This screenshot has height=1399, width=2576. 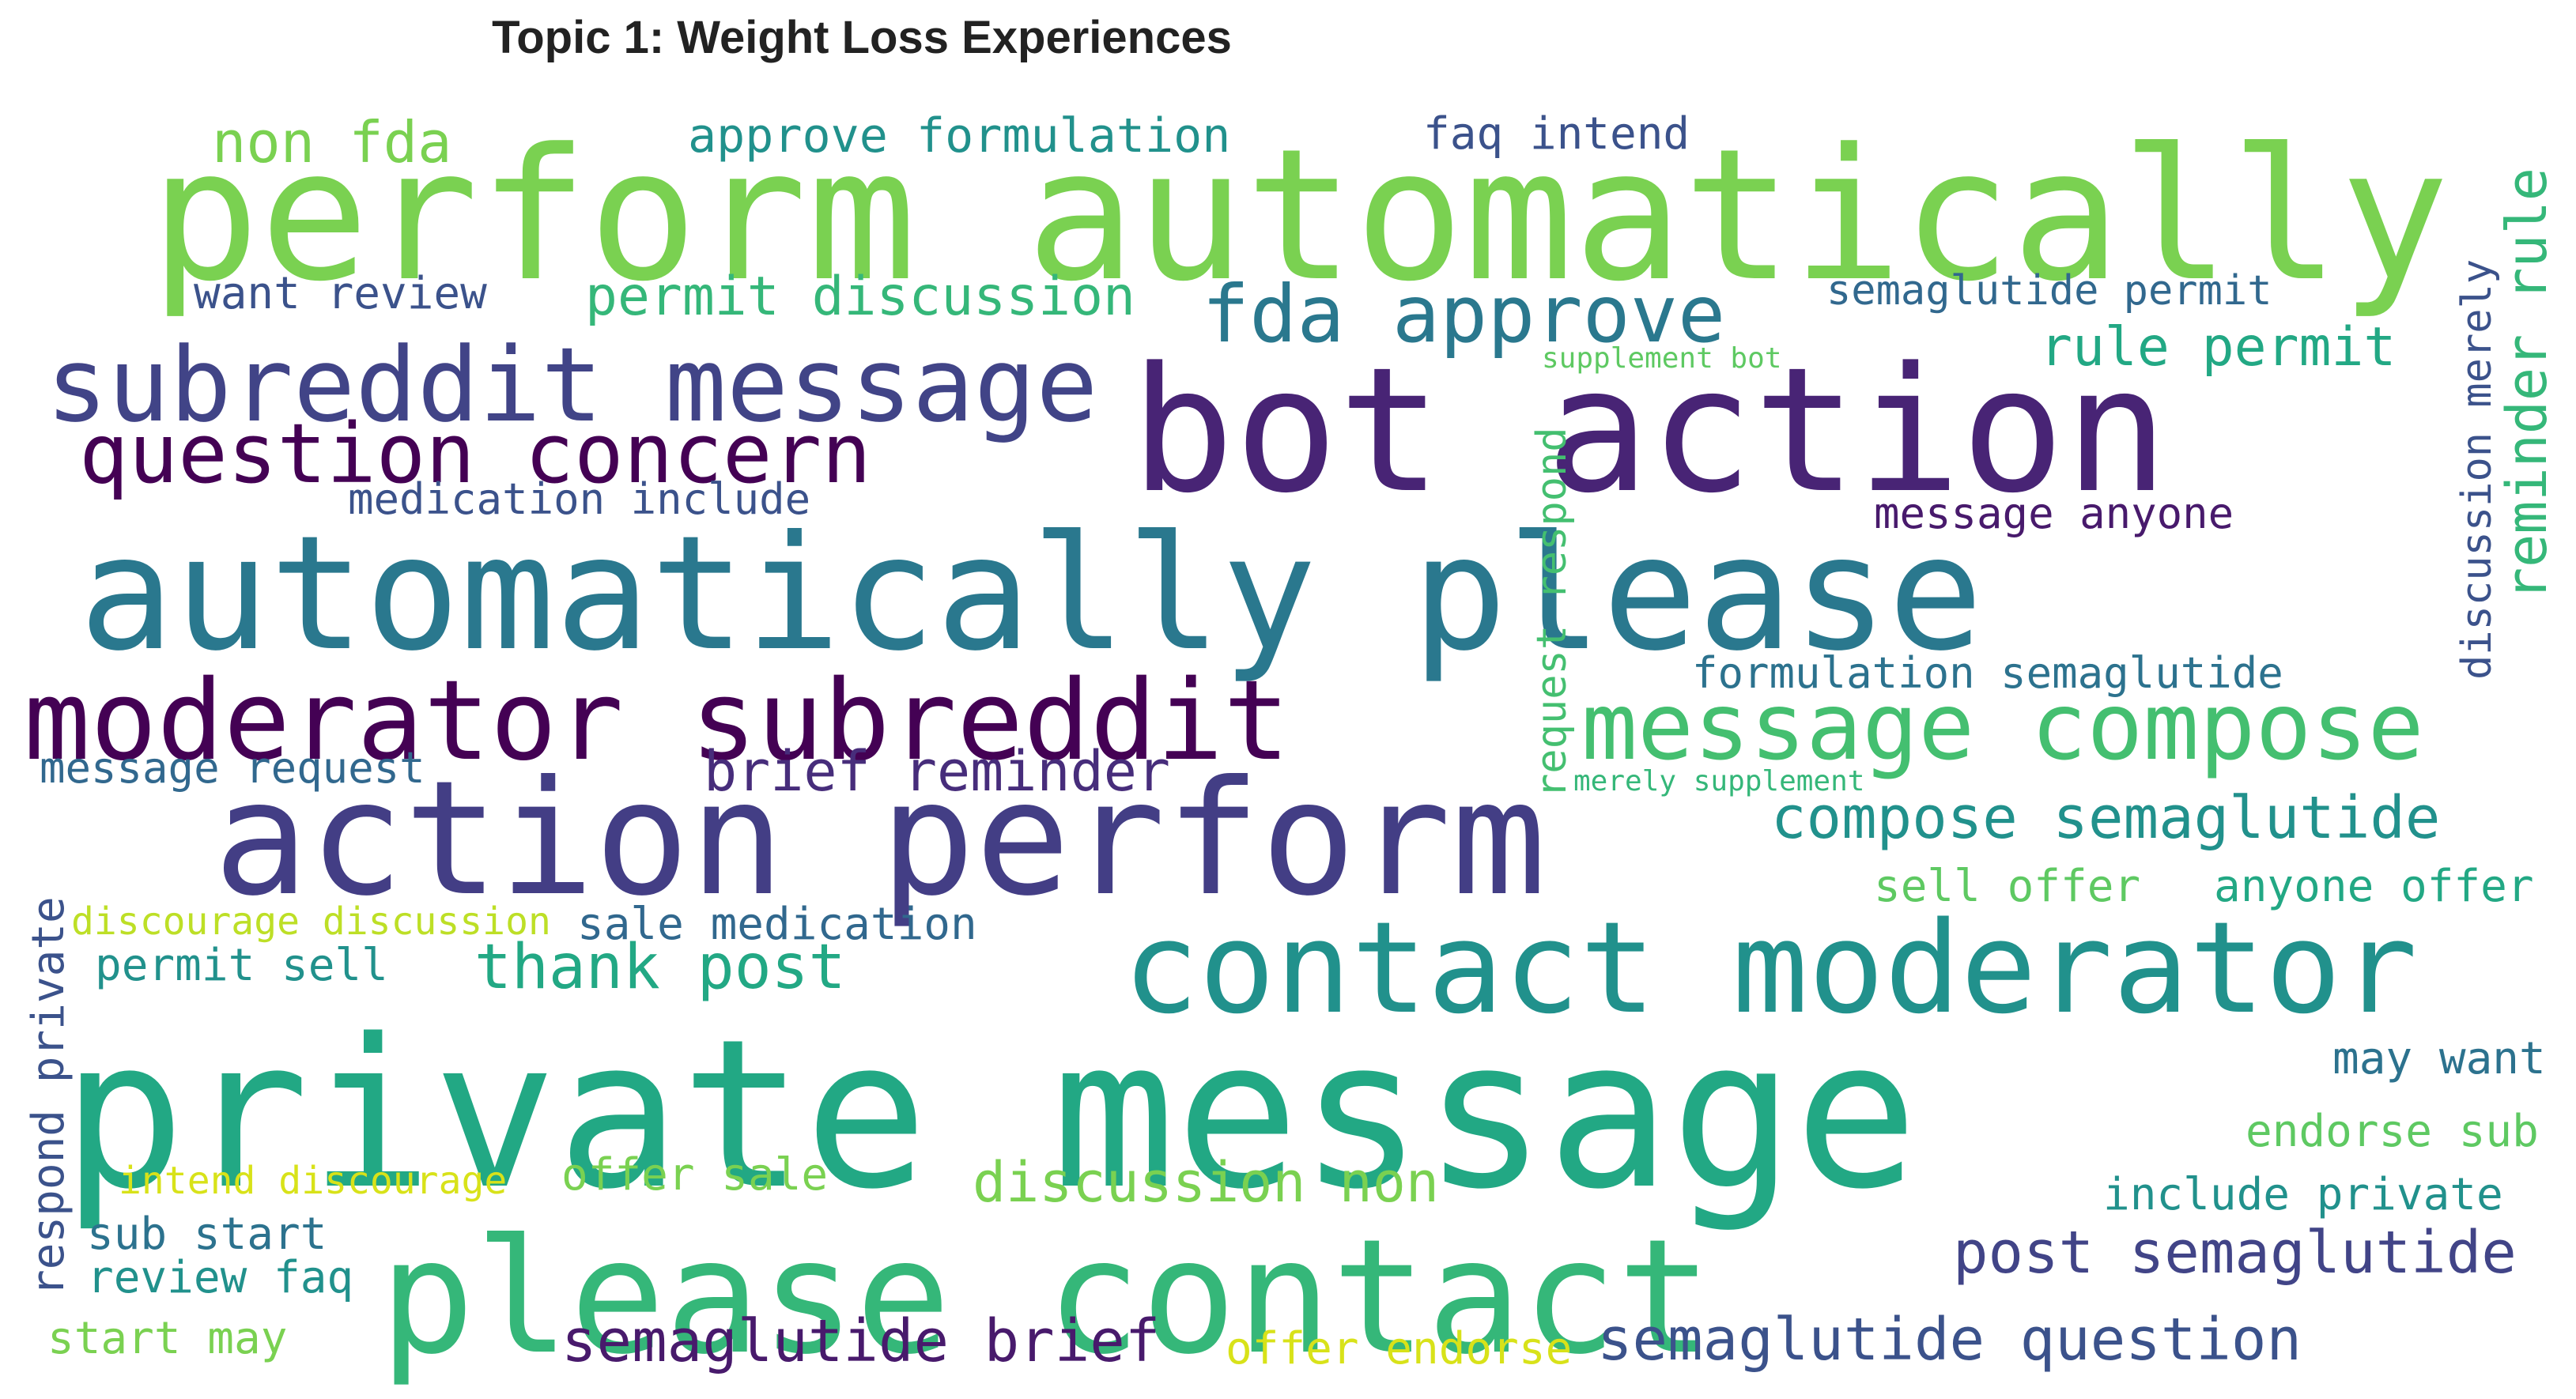 What do you see at coordinates (862, 37) in the screenshot?
I see `chart-title: Topic 1: Weight Loss Experiences` at bounding box center [862, 37].